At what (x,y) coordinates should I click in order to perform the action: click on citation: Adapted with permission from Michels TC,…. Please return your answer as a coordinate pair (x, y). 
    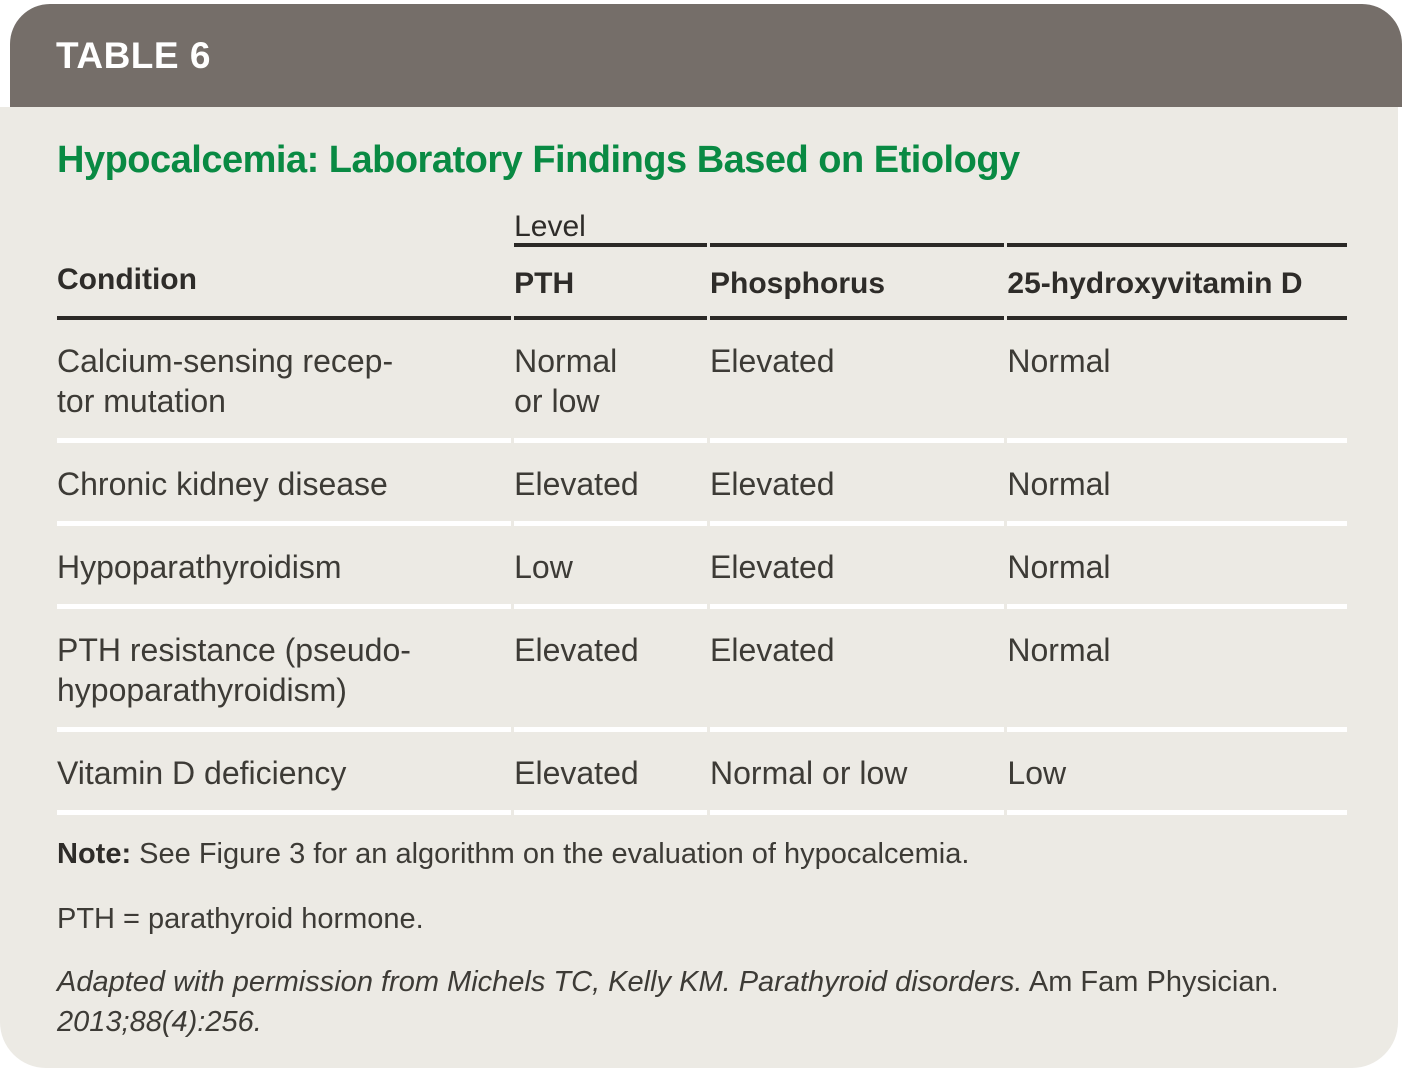
    Looking at the image, I should click on (705, 1002).